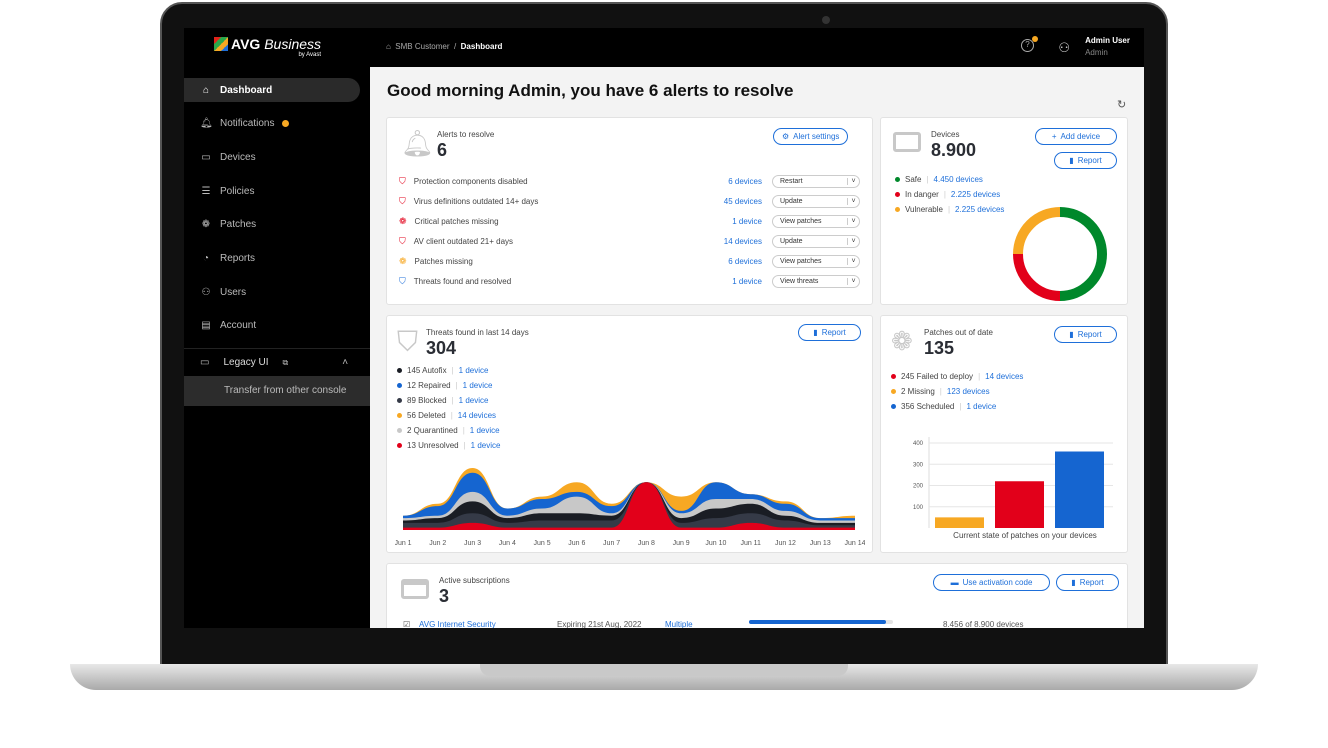 This screenshot has height=748, width=1328. What do you see at coordinates (816, 181) in the screenshot?
I see `alert-action-dropdown: Restart ˅` at bounding box center [816, 181].